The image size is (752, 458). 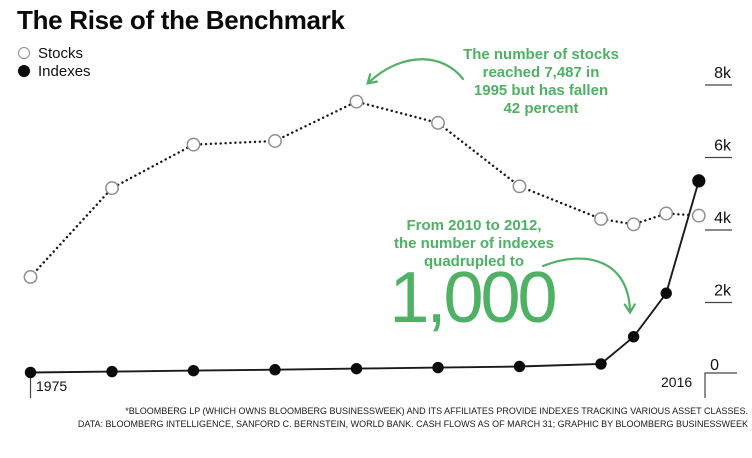 I want to click on legend-label-indexes: Indexes, so click(x=64, y=71).